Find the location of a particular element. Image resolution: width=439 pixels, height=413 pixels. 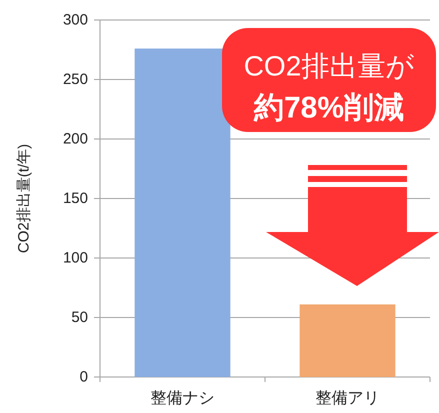

annotation: 約78%削減 is located at coordinates (328, 108).